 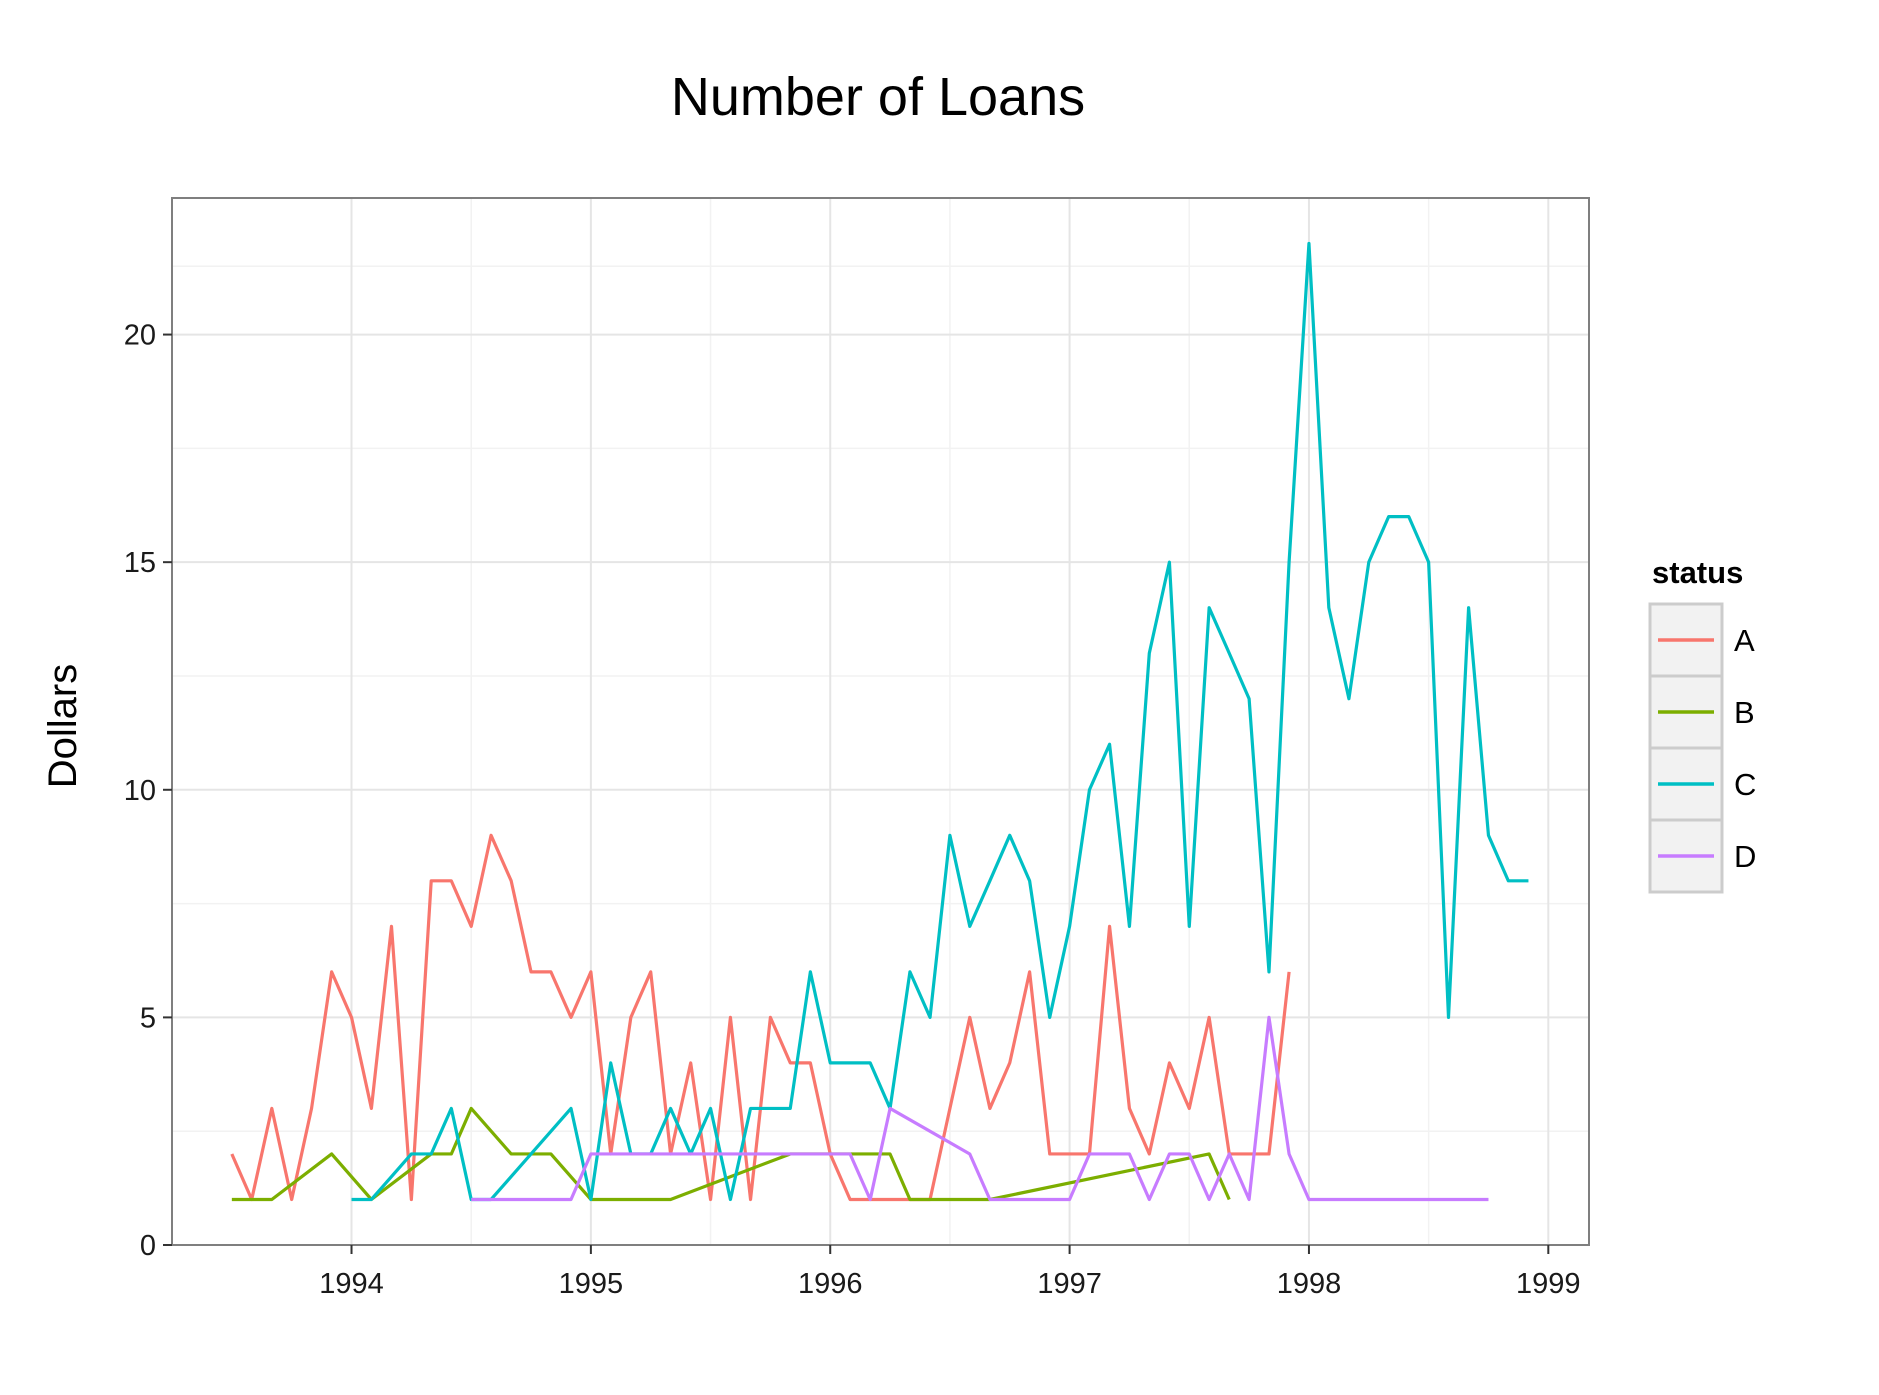 What do you see at coordinates (148, 1018) in the screenshot?
I see `y-tick-label: 5` at bounding box center [148, 1018].